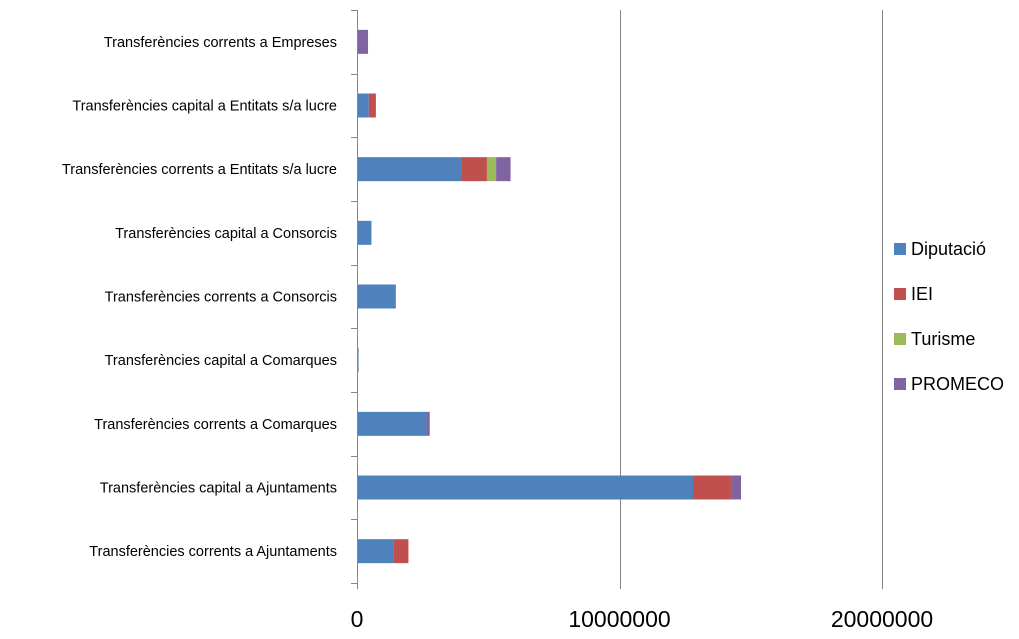 The height and width of the screenshot is (639, 1019). What do you see at coordinates (922, 294) in the screenshot?
I see `legend-label: IEI` at bounding box center [922, 294].